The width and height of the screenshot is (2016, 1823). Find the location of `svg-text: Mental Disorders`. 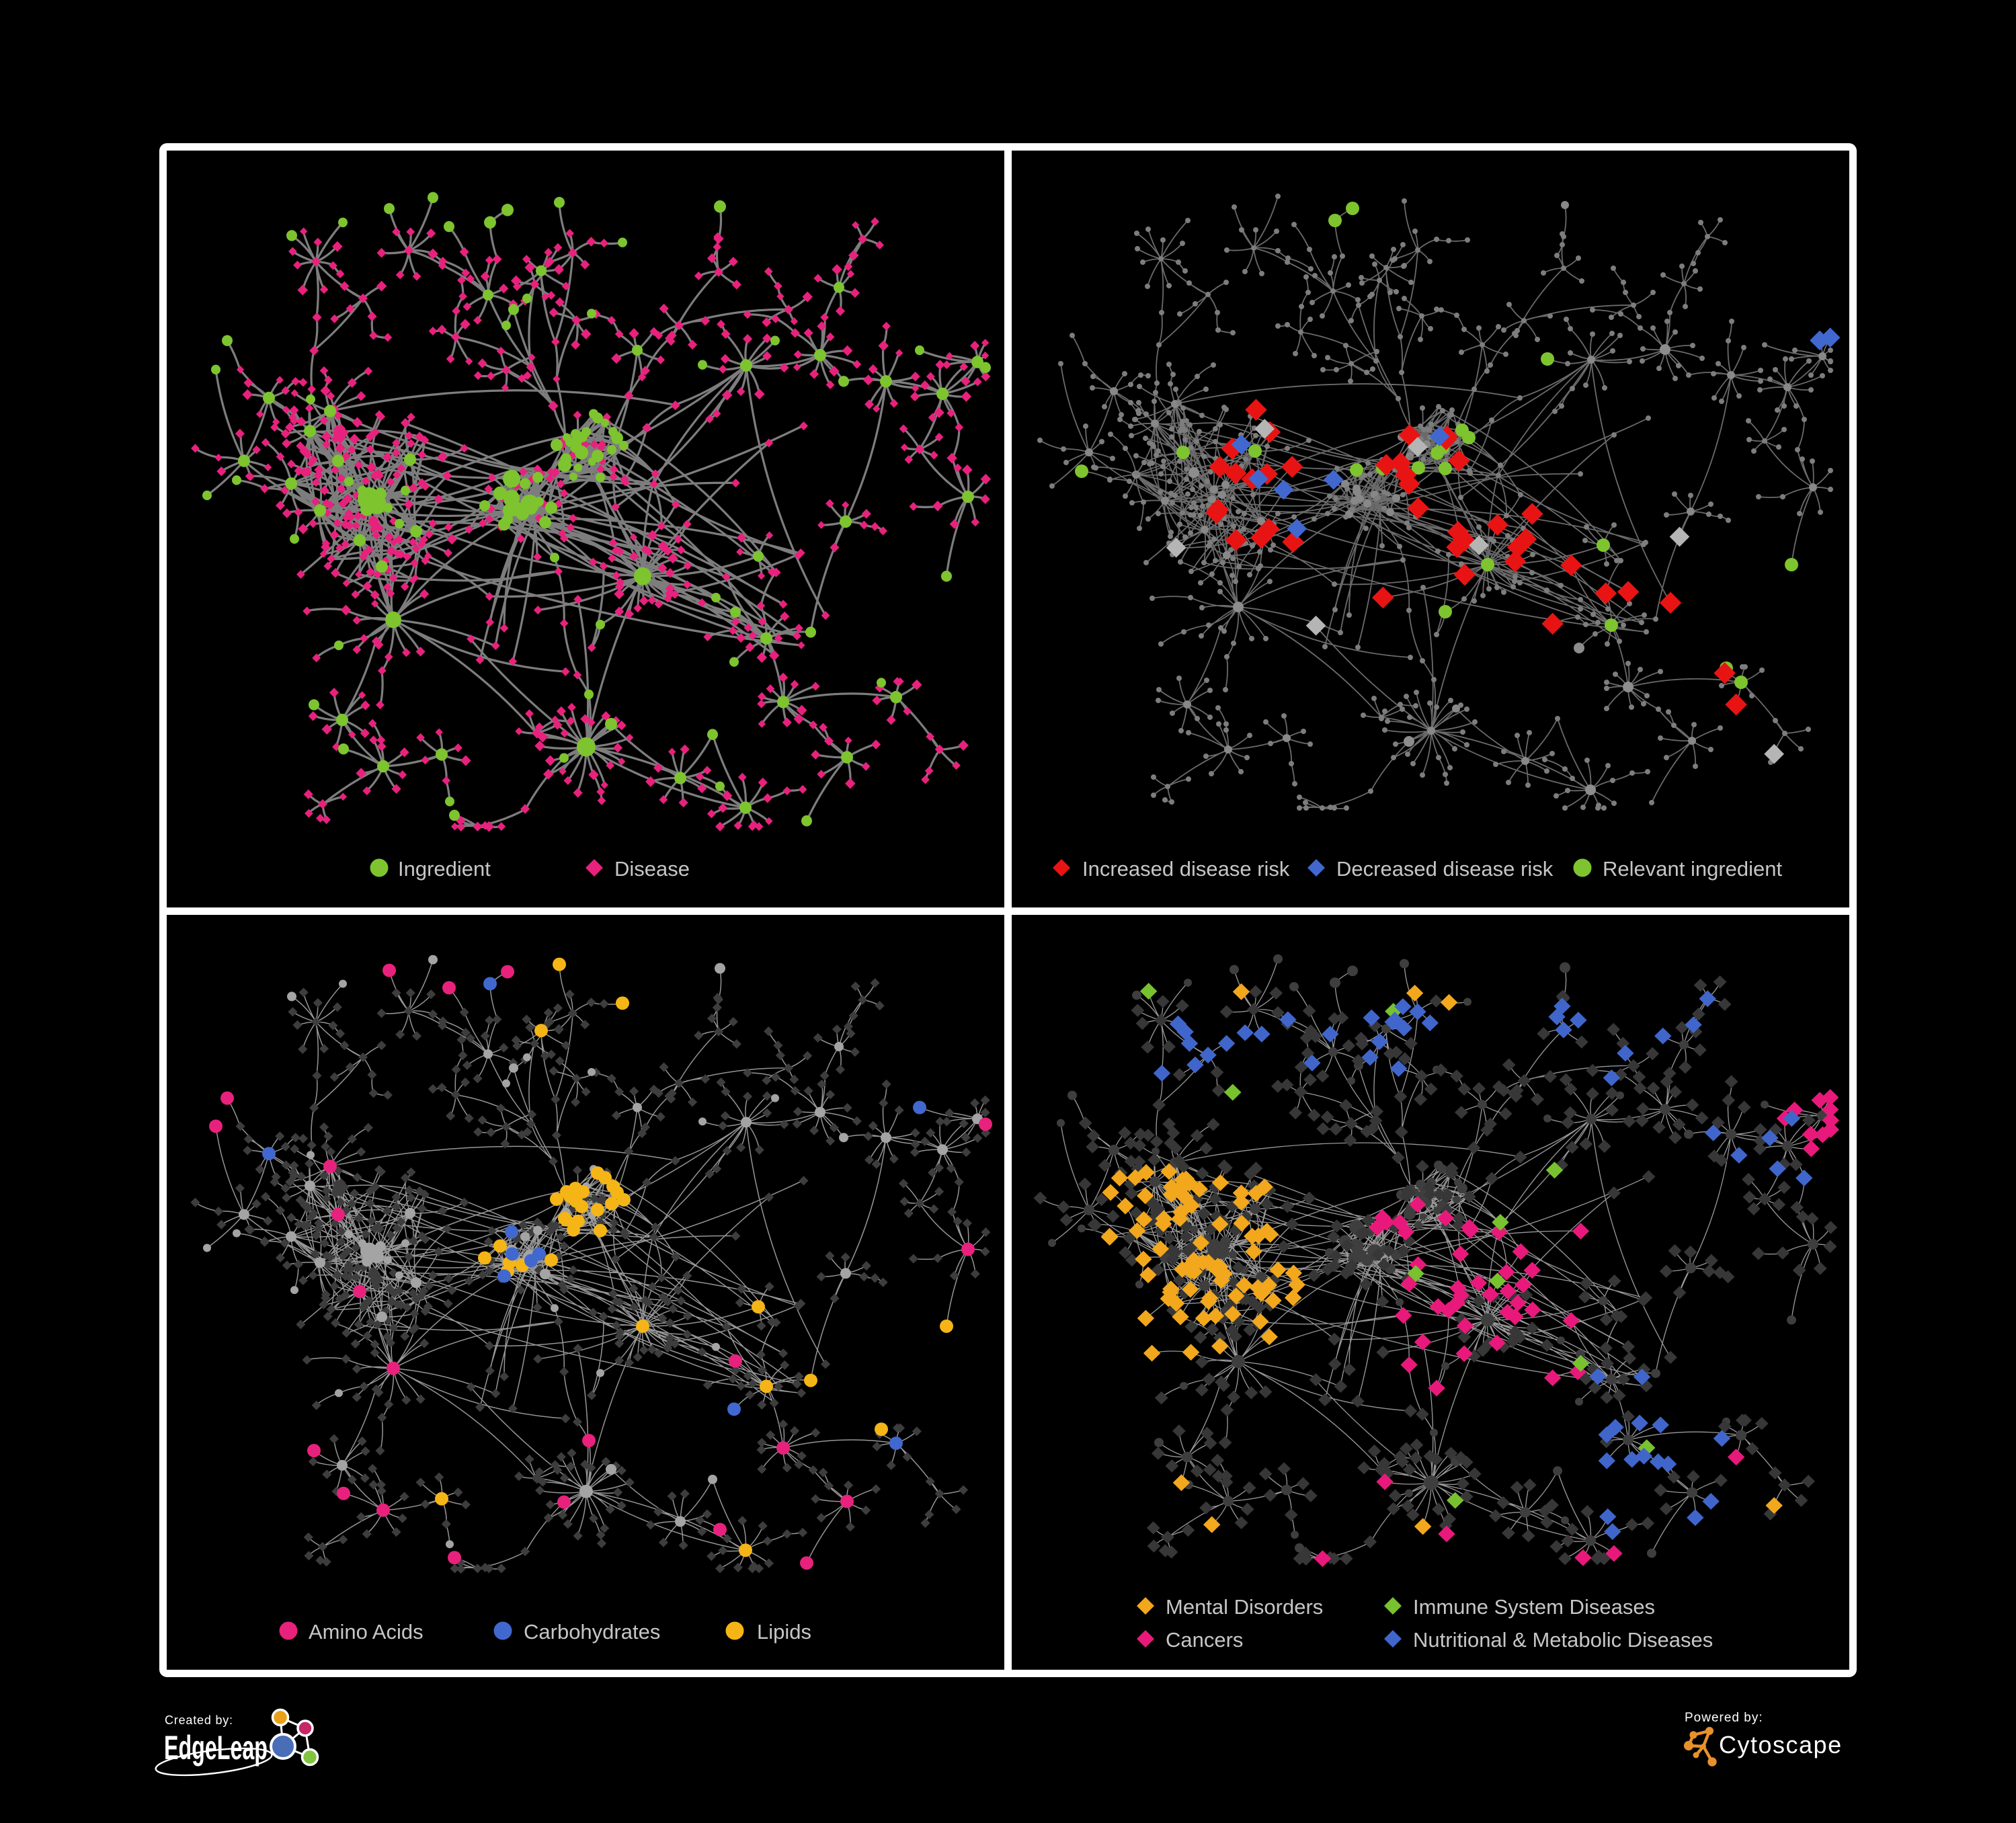

svg-text: Mental Disorders is located at coordinates (1244, 1607).